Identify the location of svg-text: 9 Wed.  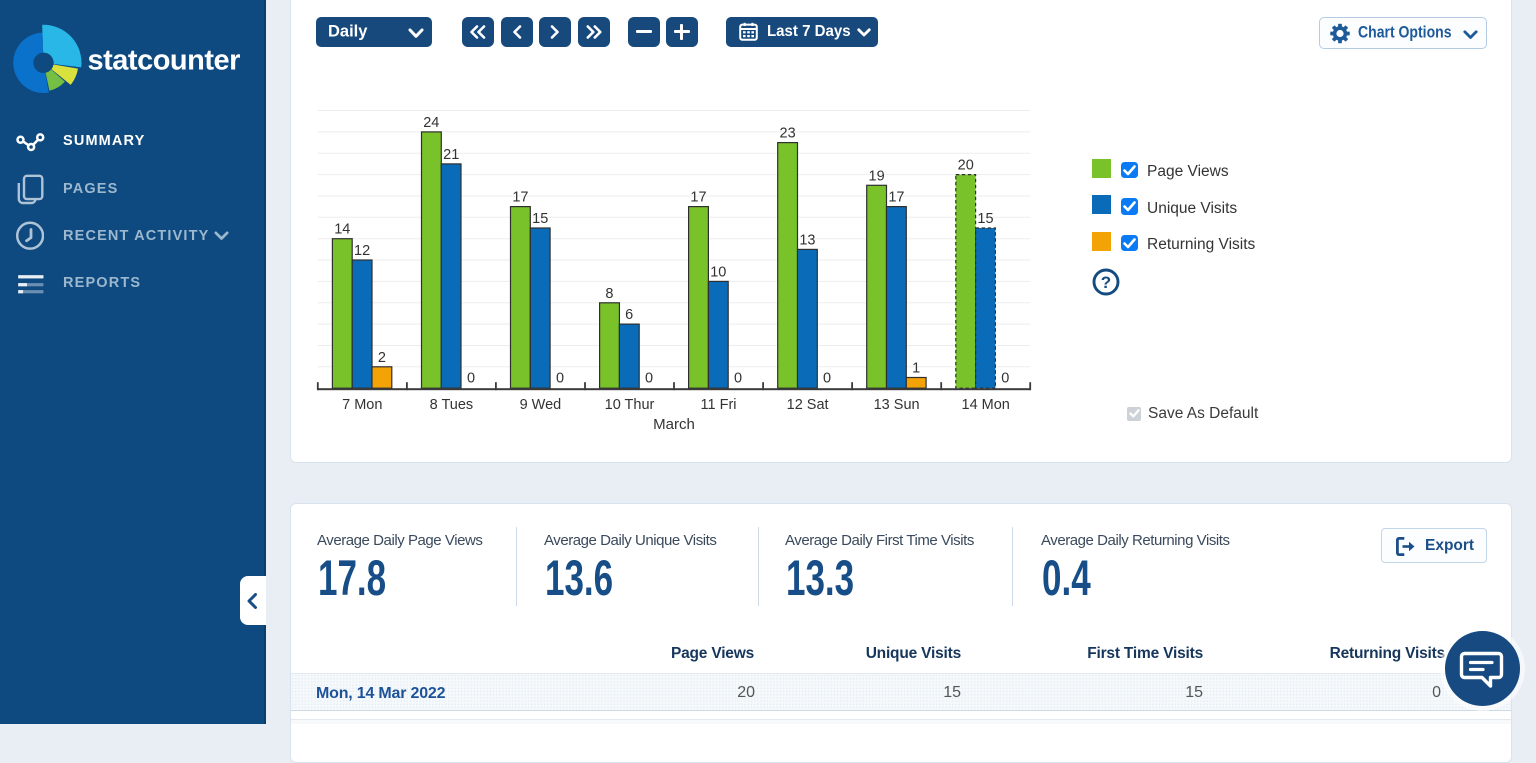
(541, 405).